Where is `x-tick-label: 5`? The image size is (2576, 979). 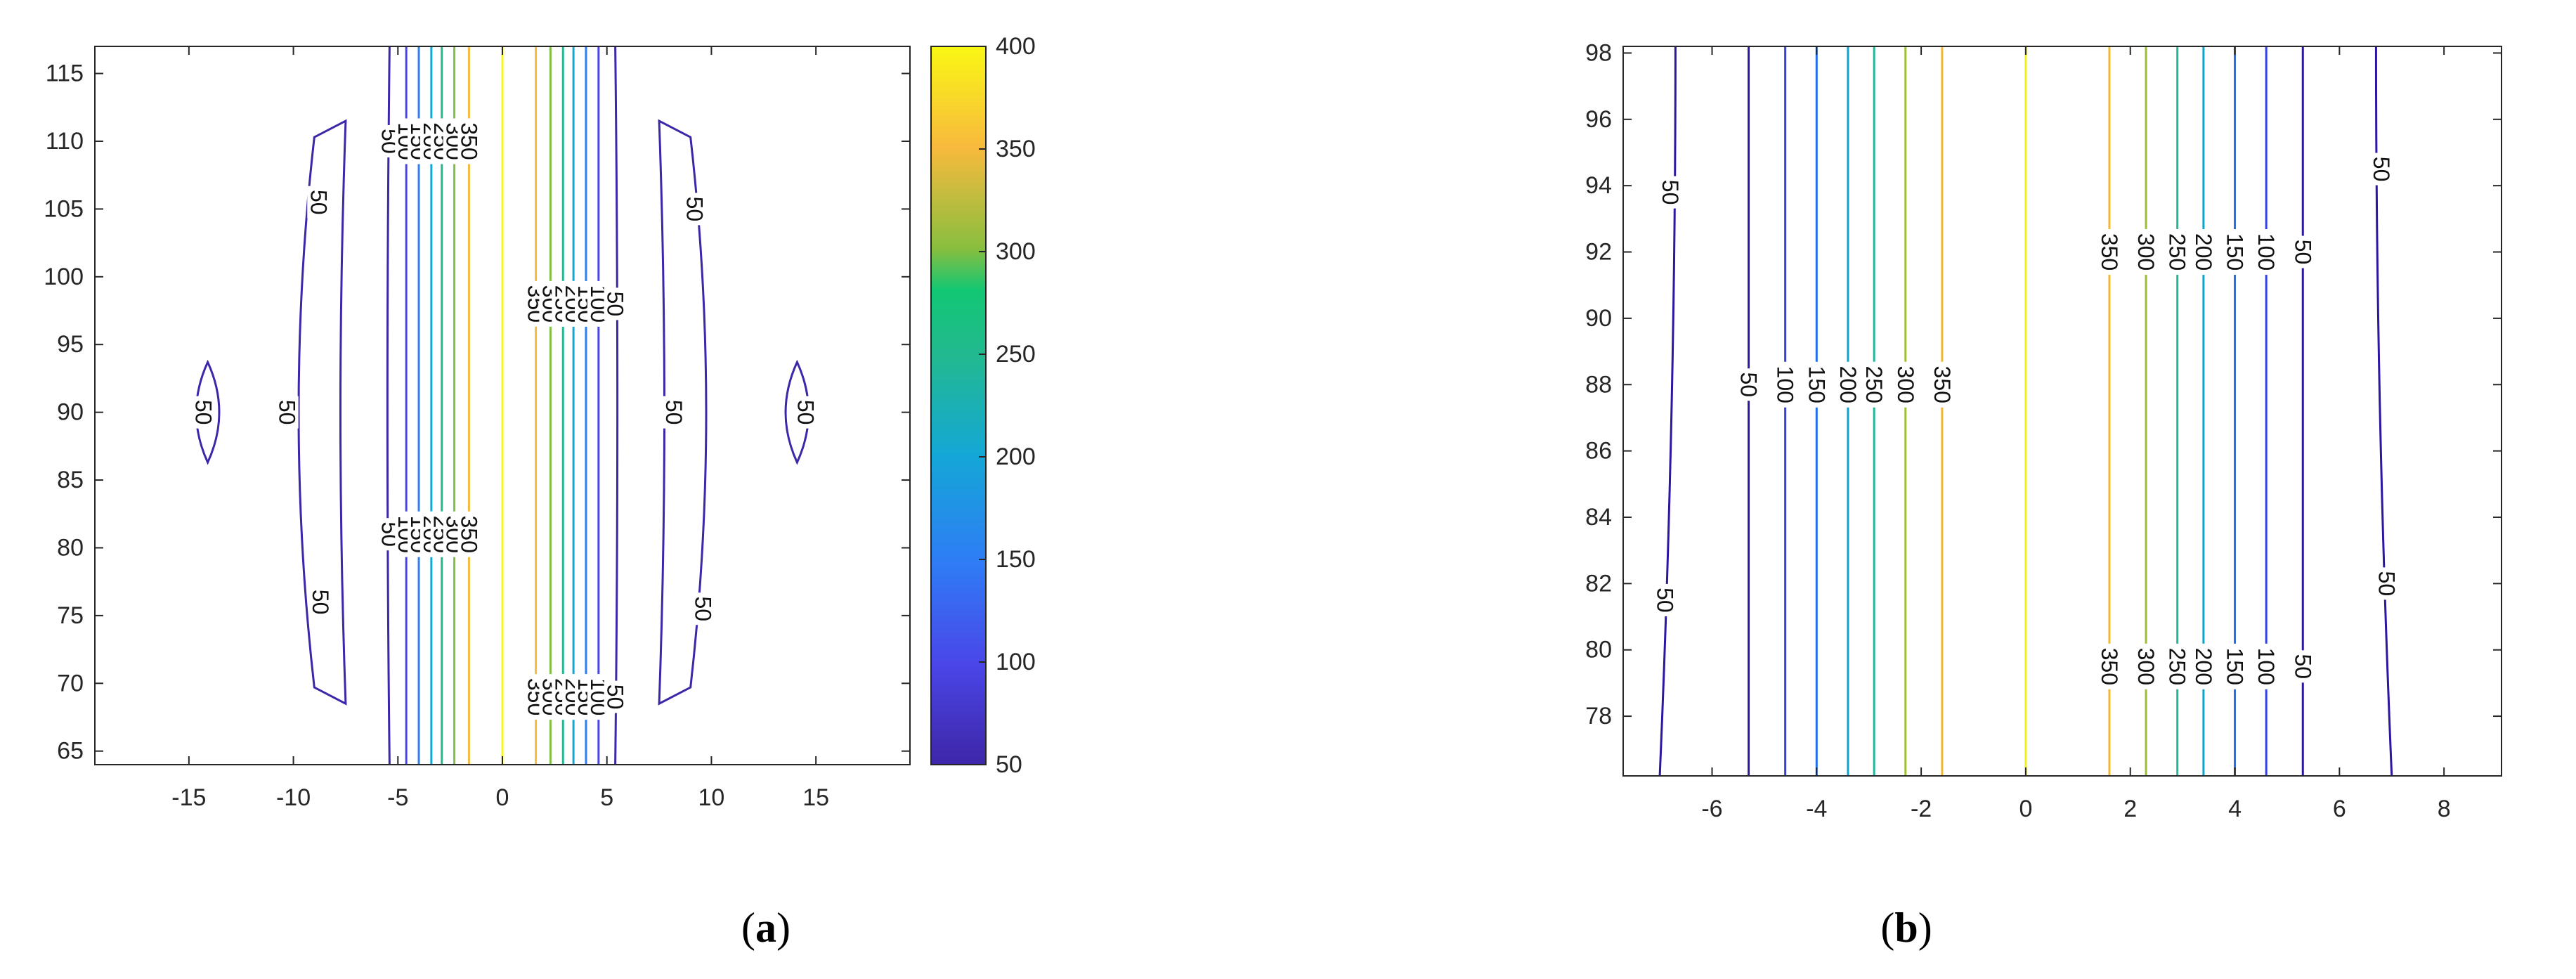 x-tick-label: 5 is located at coordinates (606, 798).